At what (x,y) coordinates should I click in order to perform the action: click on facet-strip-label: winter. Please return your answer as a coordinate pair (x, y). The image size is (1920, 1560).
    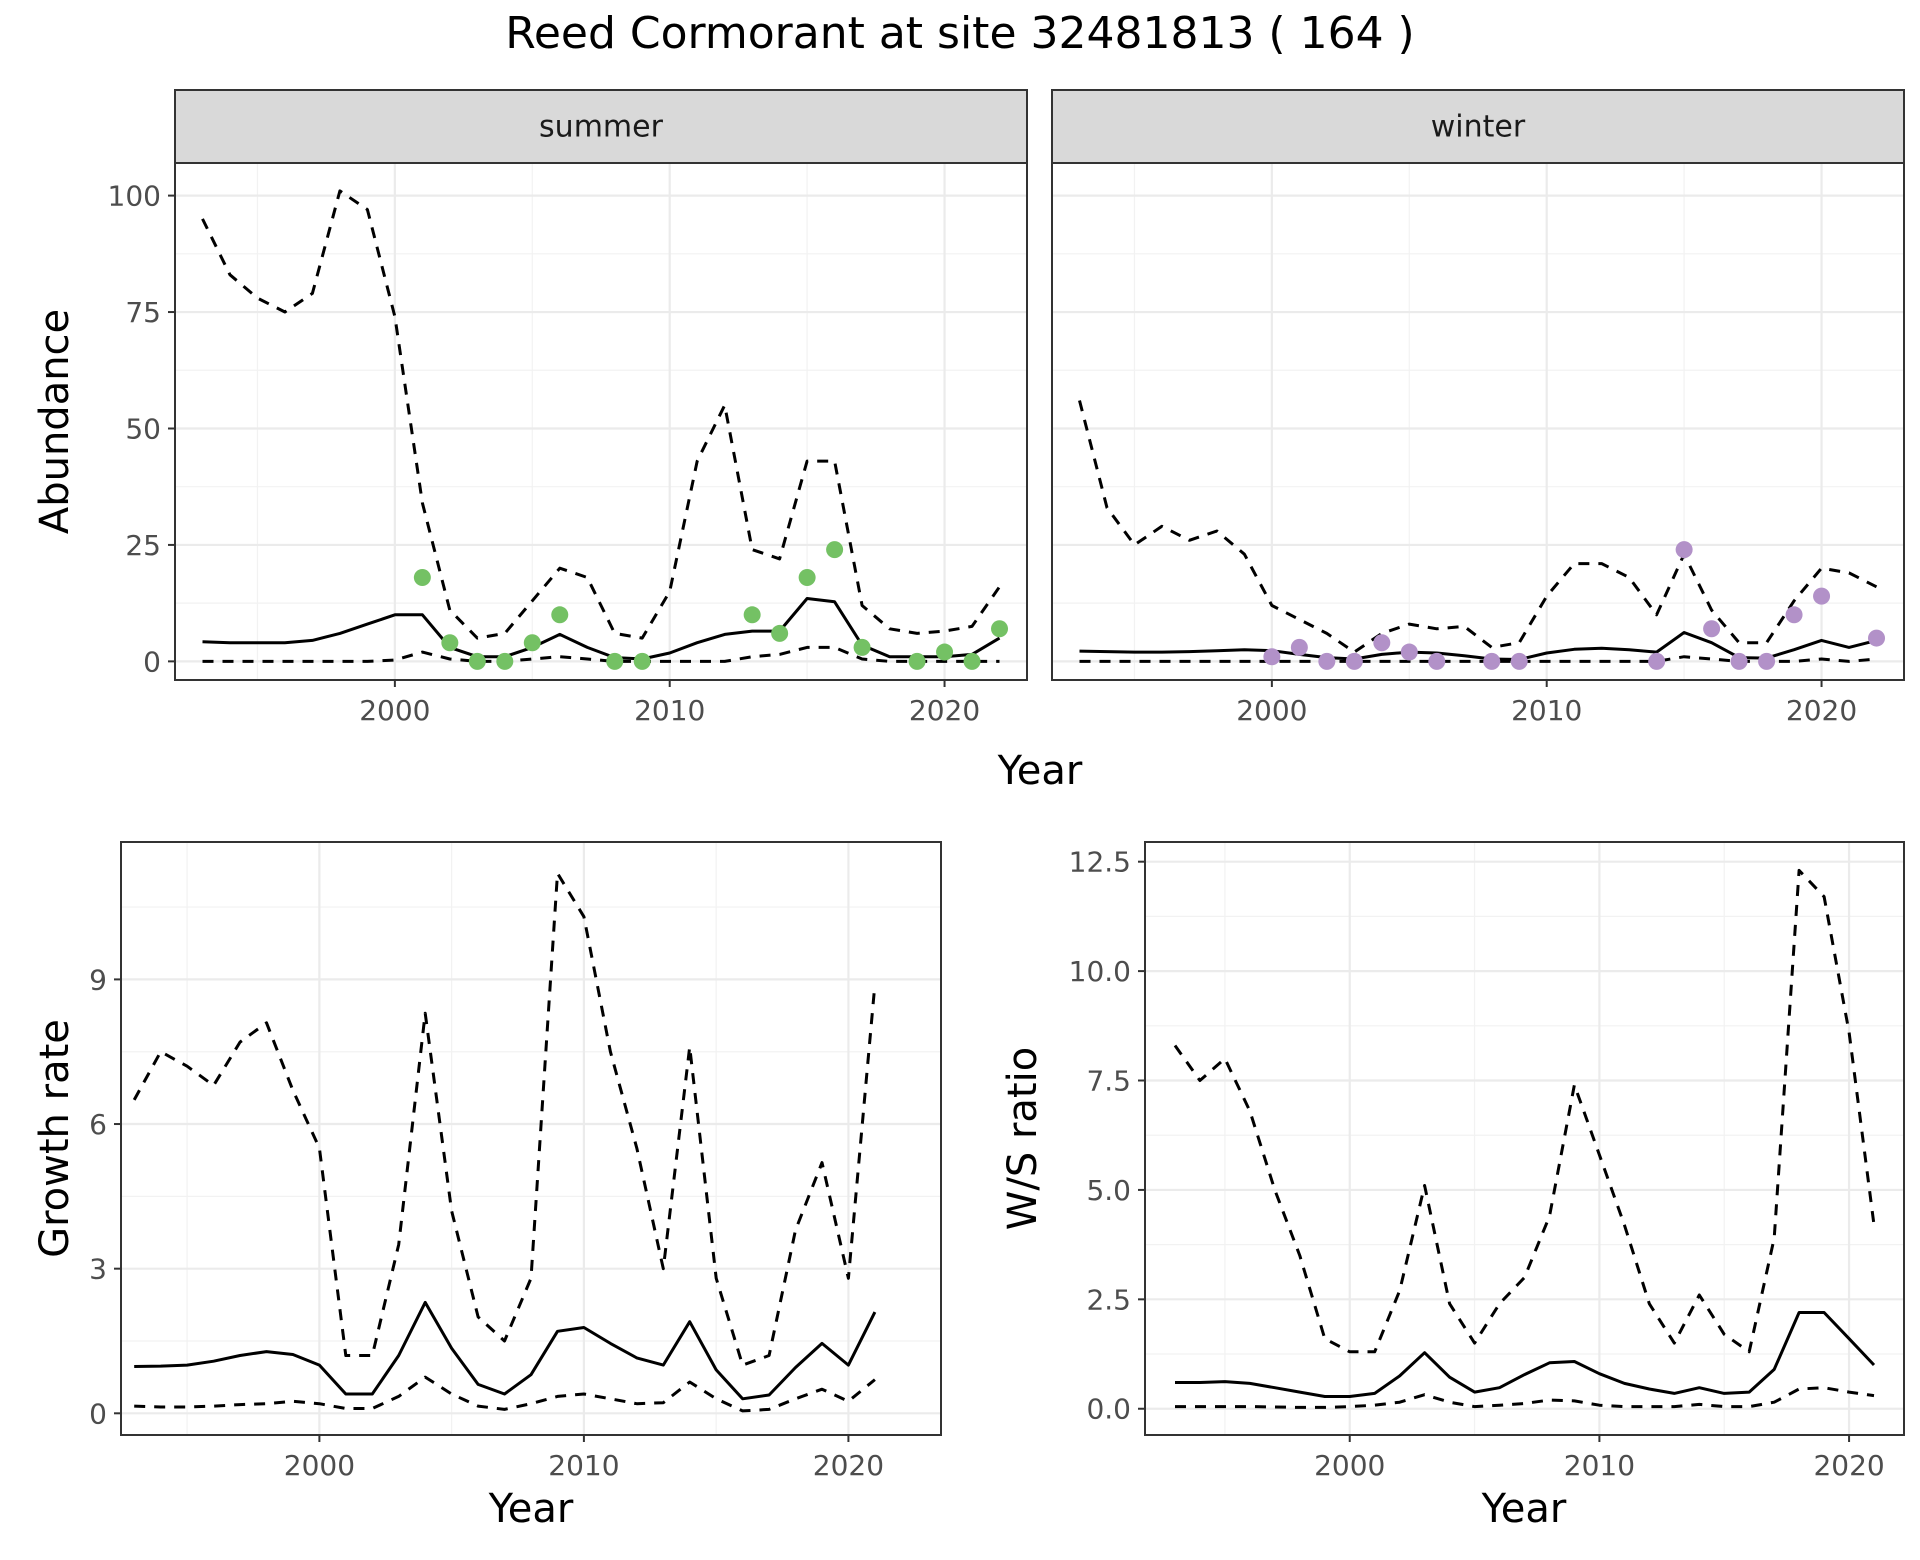
    Looking at the image, I should click on (1478, 127).